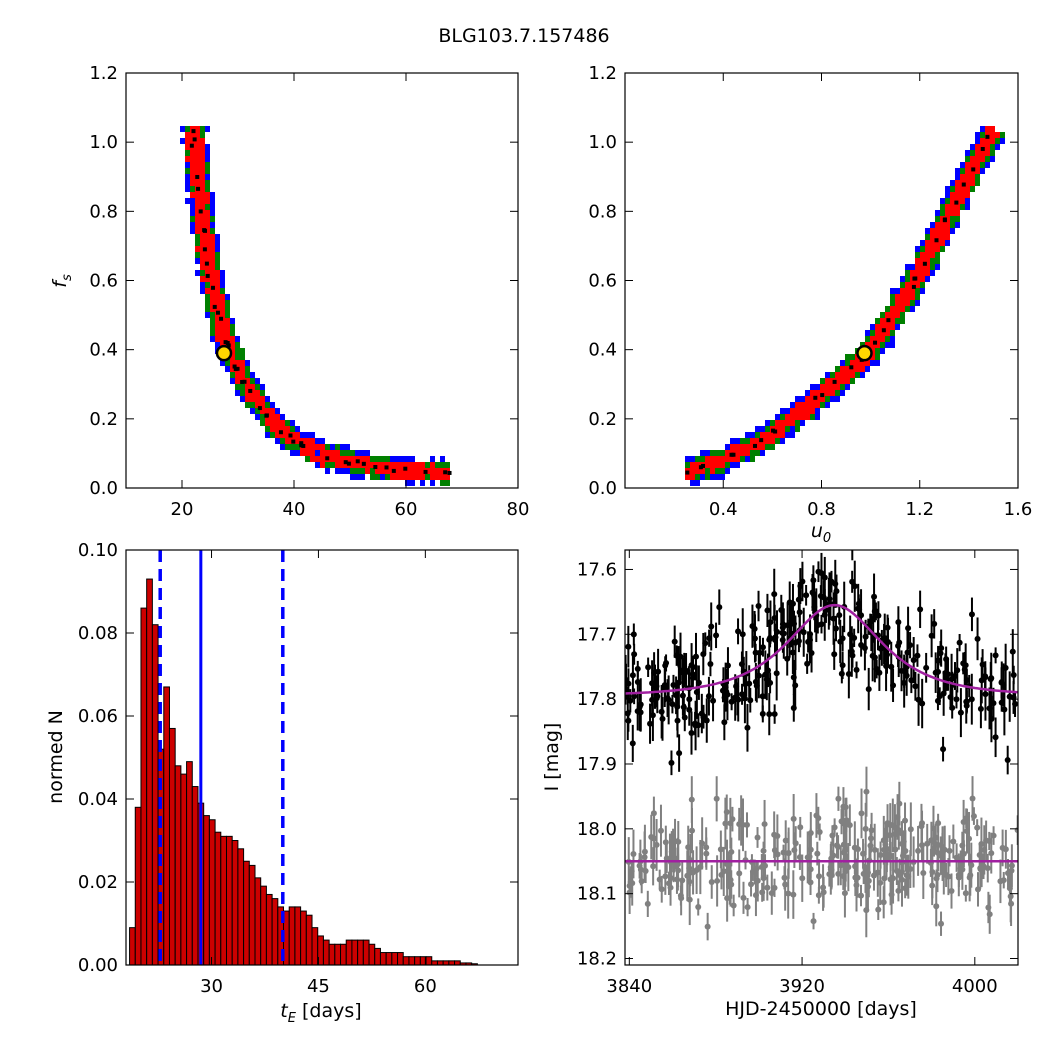 This screenshot has width=1050, height=1050. Describe the element at coordinates (597, 634) in the screenshot. I see `y-tick-label: 17.7` at that location.